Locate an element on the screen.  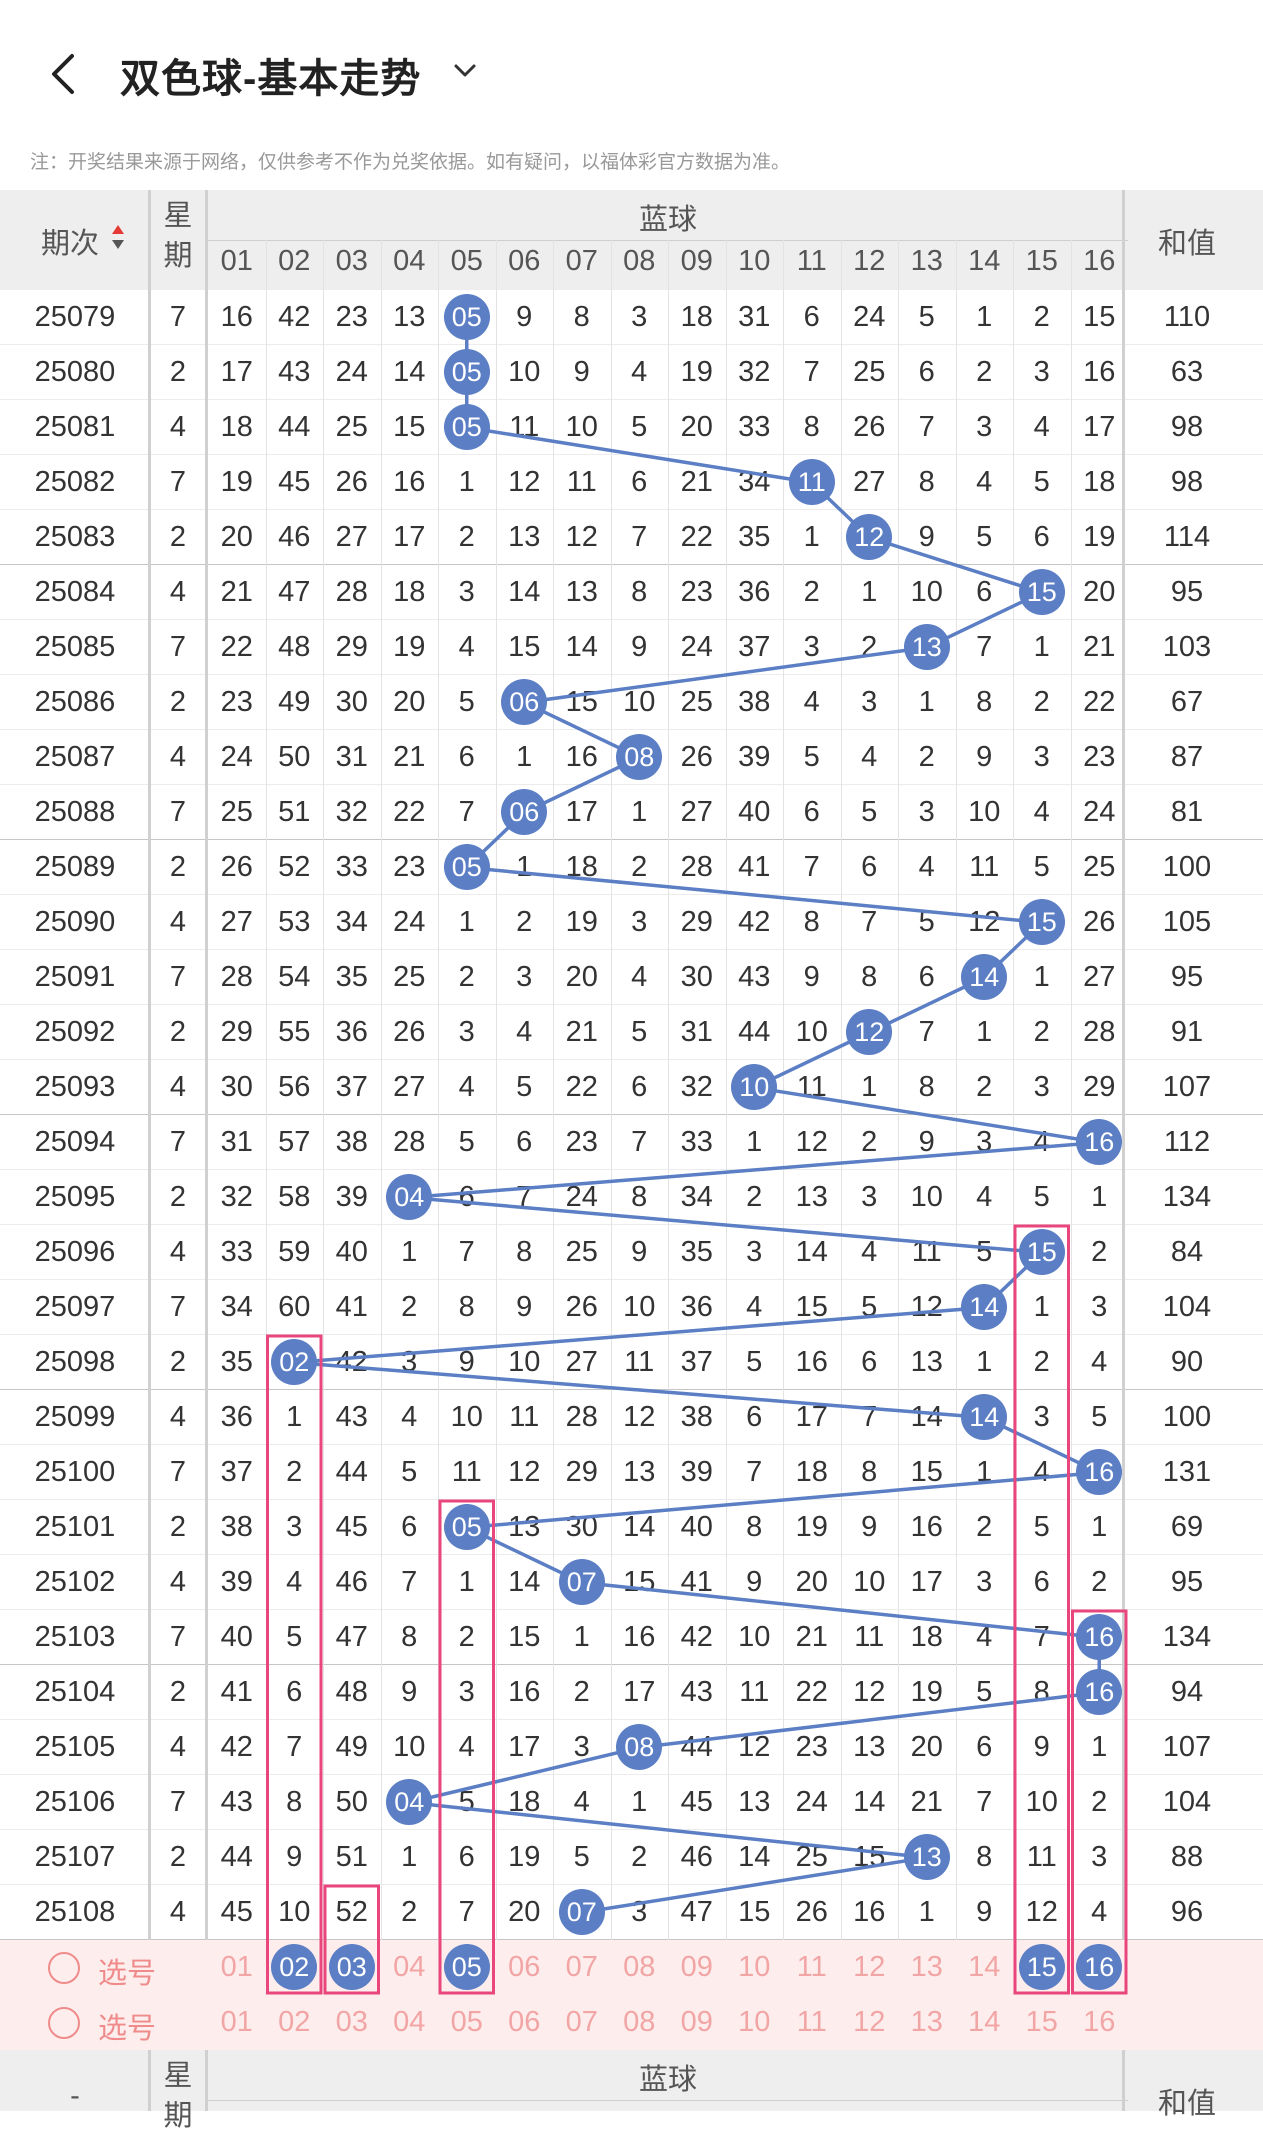
blue-cell: 39 is located at coordinates (754, 757).